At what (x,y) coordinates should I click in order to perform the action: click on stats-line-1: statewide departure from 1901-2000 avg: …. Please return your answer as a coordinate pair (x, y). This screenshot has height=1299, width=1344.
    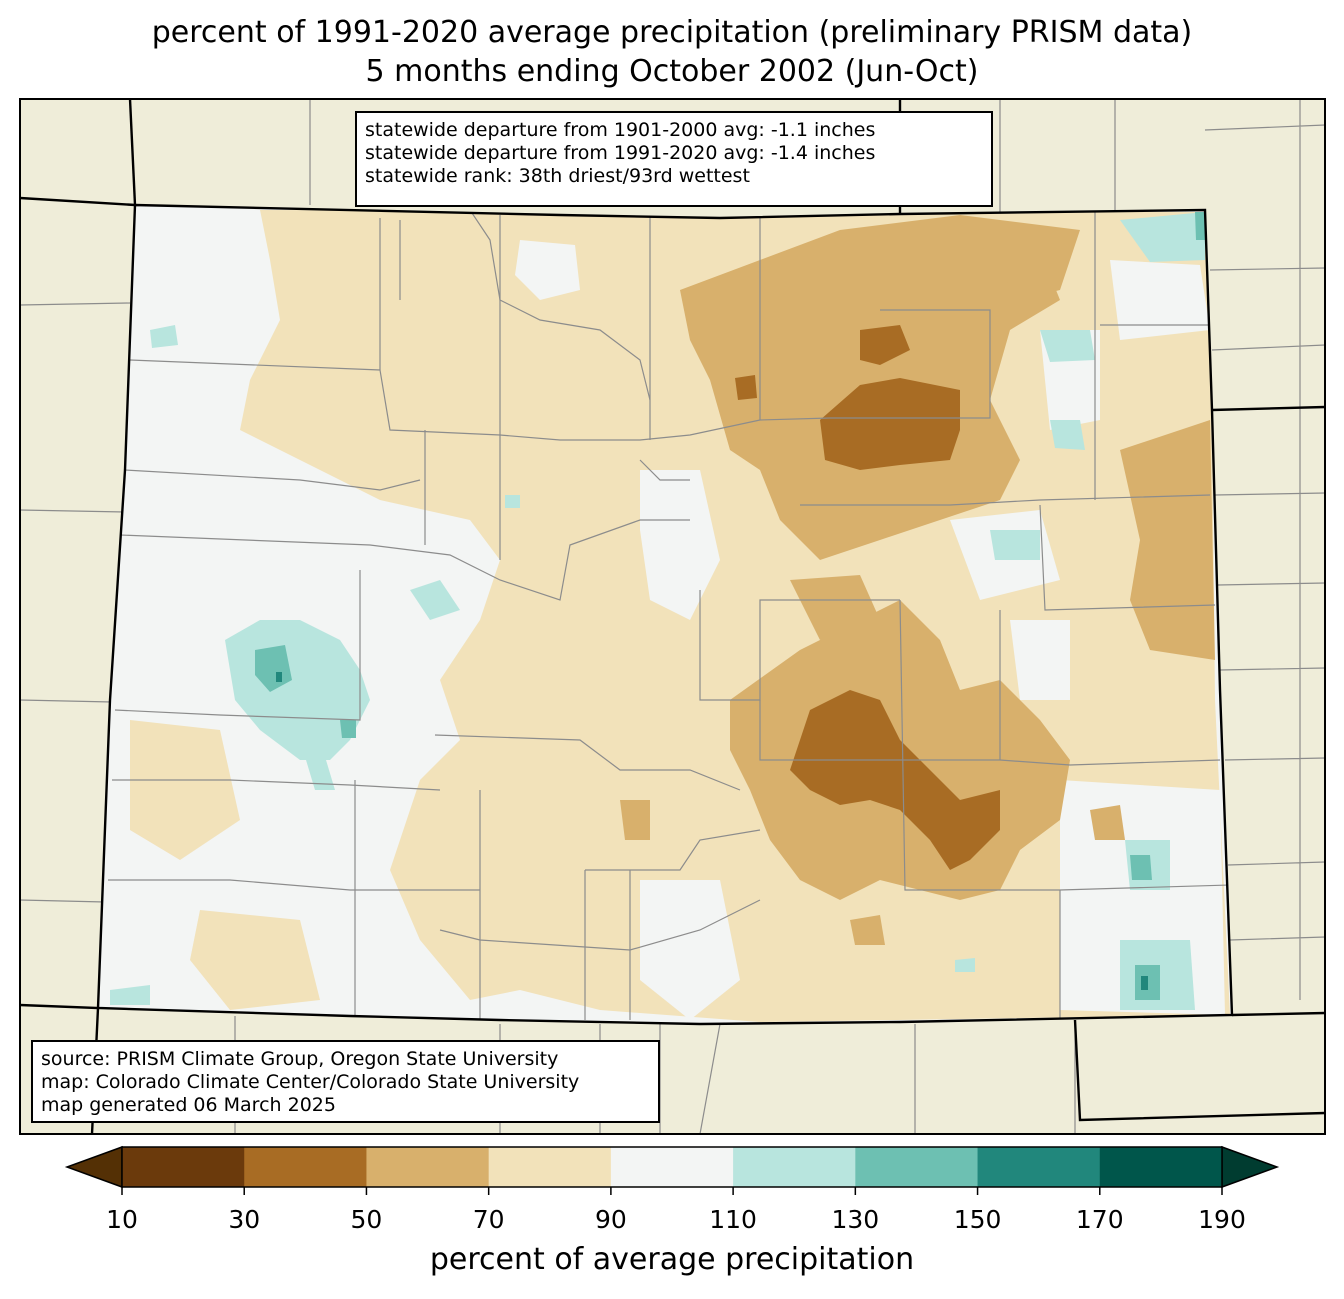
    Looking at the image, I should click on (620, 130).